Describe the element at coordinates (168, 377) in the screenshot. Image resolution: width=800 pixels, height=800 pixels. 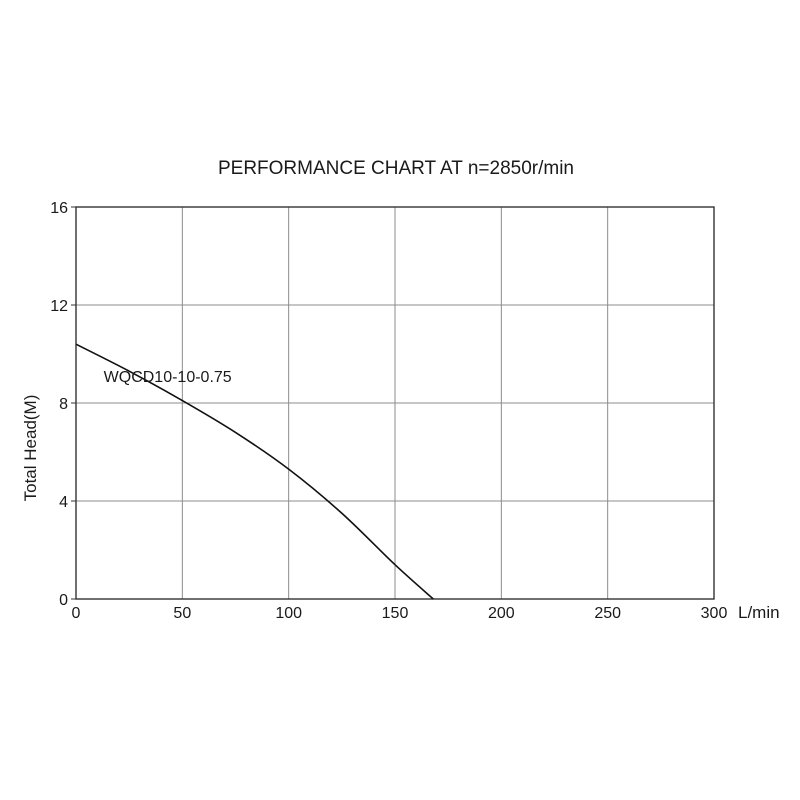
I see `series-label: WQCD10-10-0.75` at that location.